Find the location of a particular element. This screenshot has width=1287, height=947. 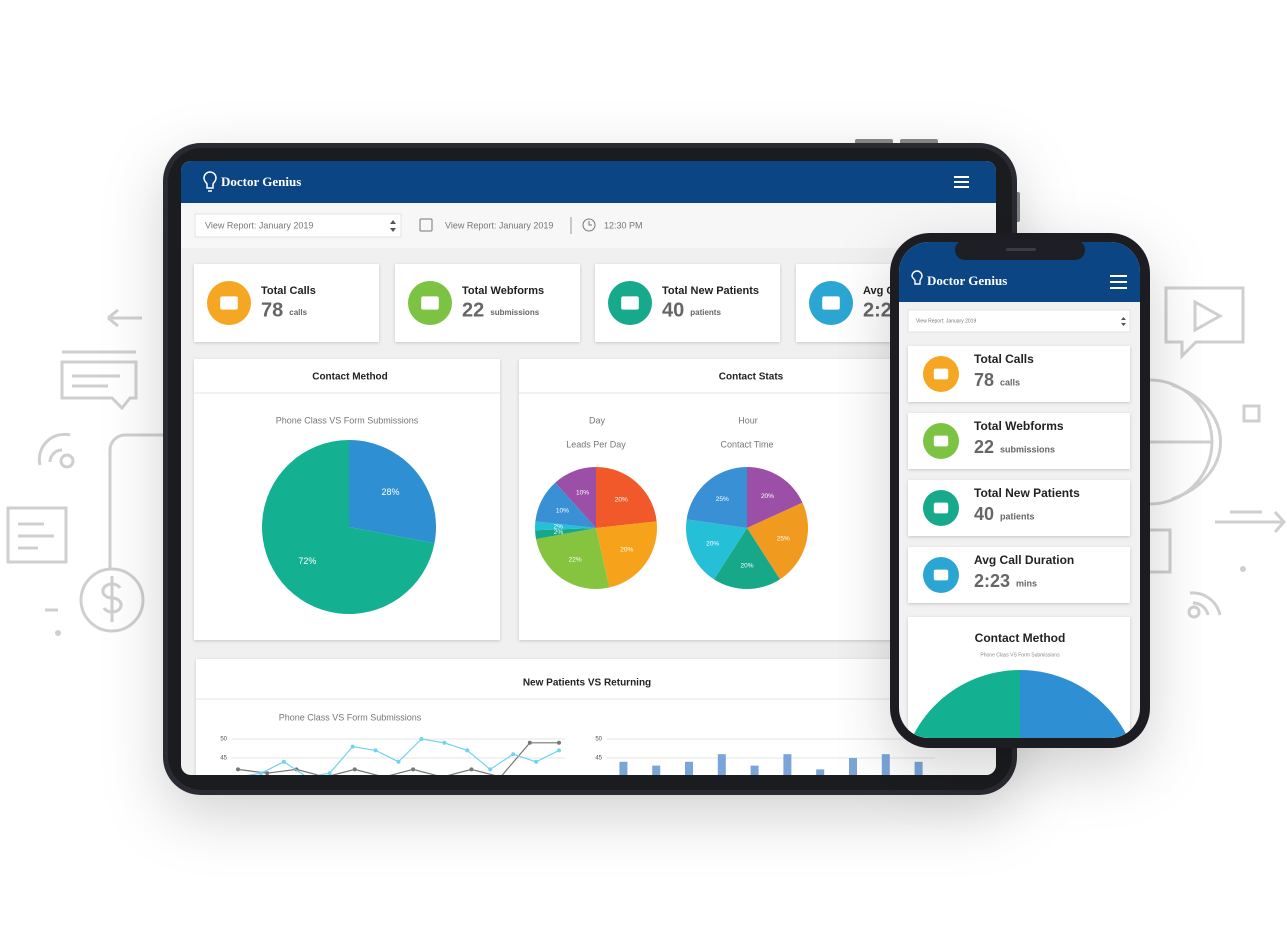

slice-label: 22% is located at coordinates (575, 559).